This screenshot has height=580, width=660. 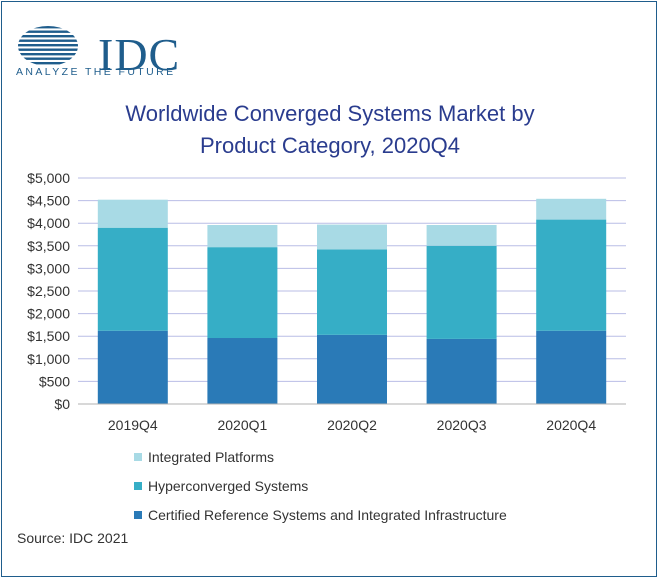 What do you see at coordinates (242, 425) in the screenshot?
I see `x-tick-label: 2020Q1` at bounding box center [242, 425].